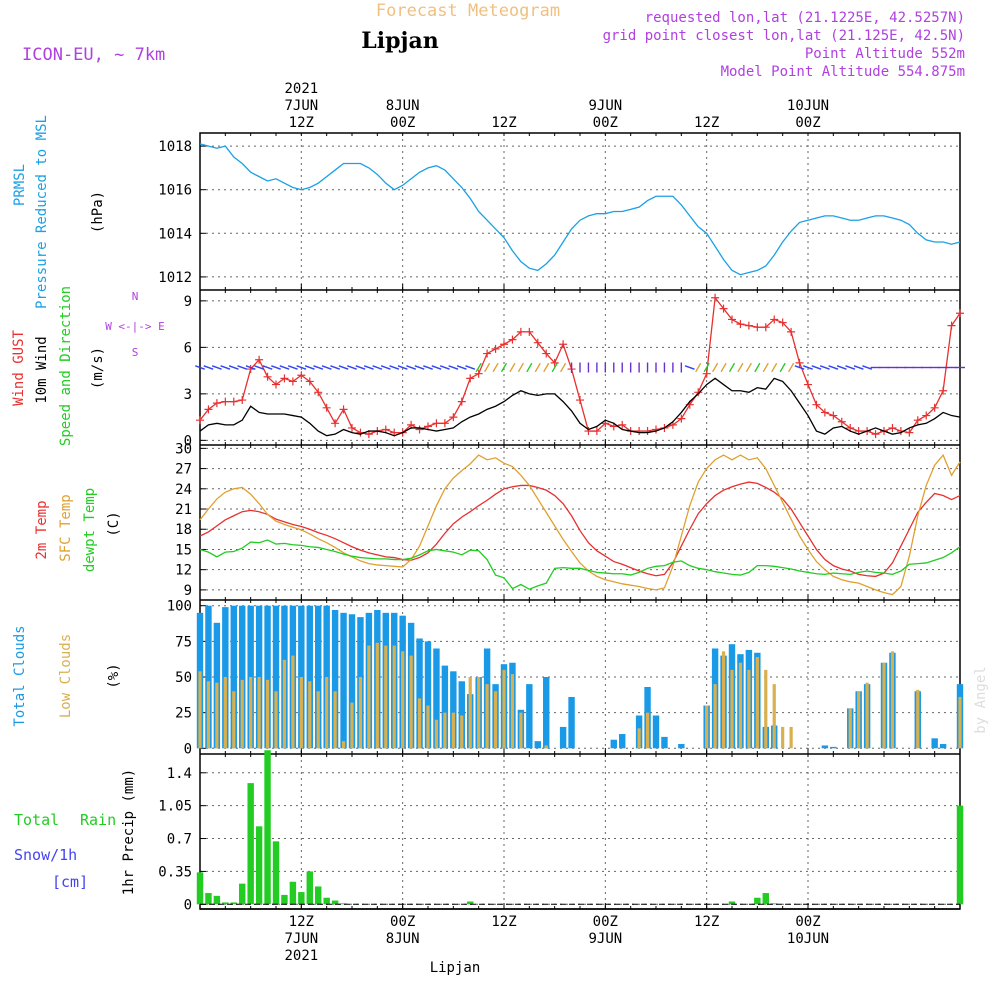  What do you see at coordinates (580, 524) in the screenshot?
I see `series-line` at bounding box center [580, 524].